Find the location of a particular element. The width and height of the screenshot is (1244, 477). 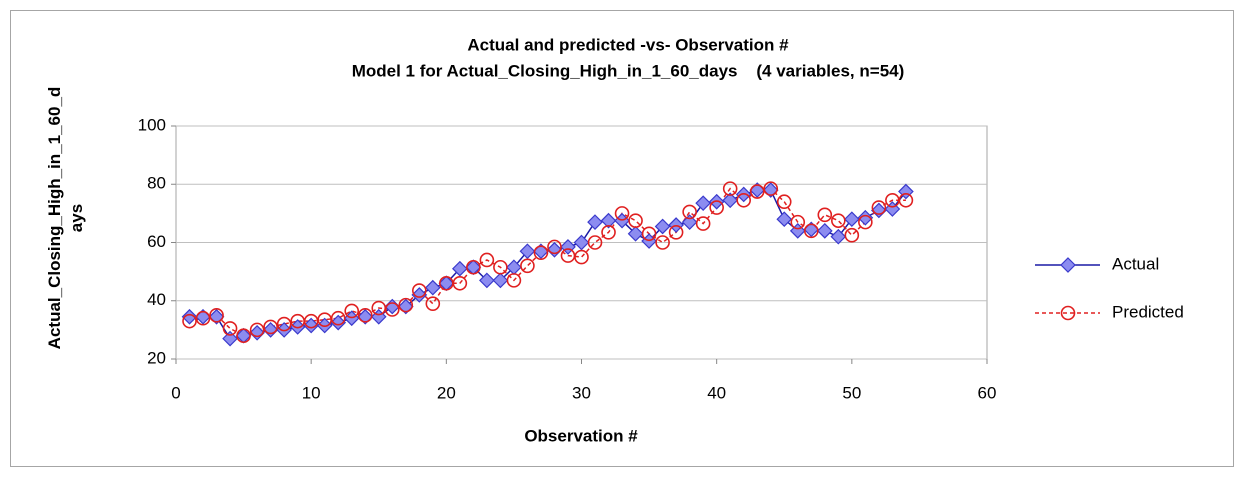

x-tick-label: 50 is located at coordinates (851, 392).